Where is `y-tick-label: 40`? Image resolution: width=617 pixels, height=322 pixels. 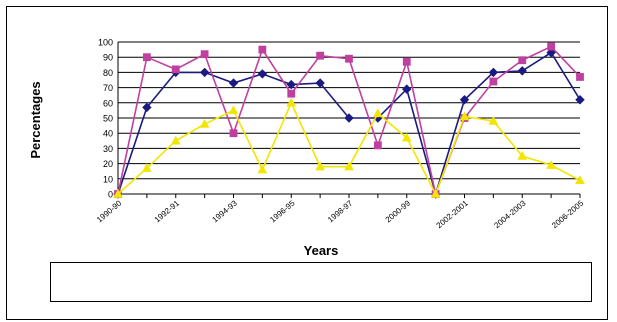
y-tick-label: 40 is located at coordinates (108, 134).